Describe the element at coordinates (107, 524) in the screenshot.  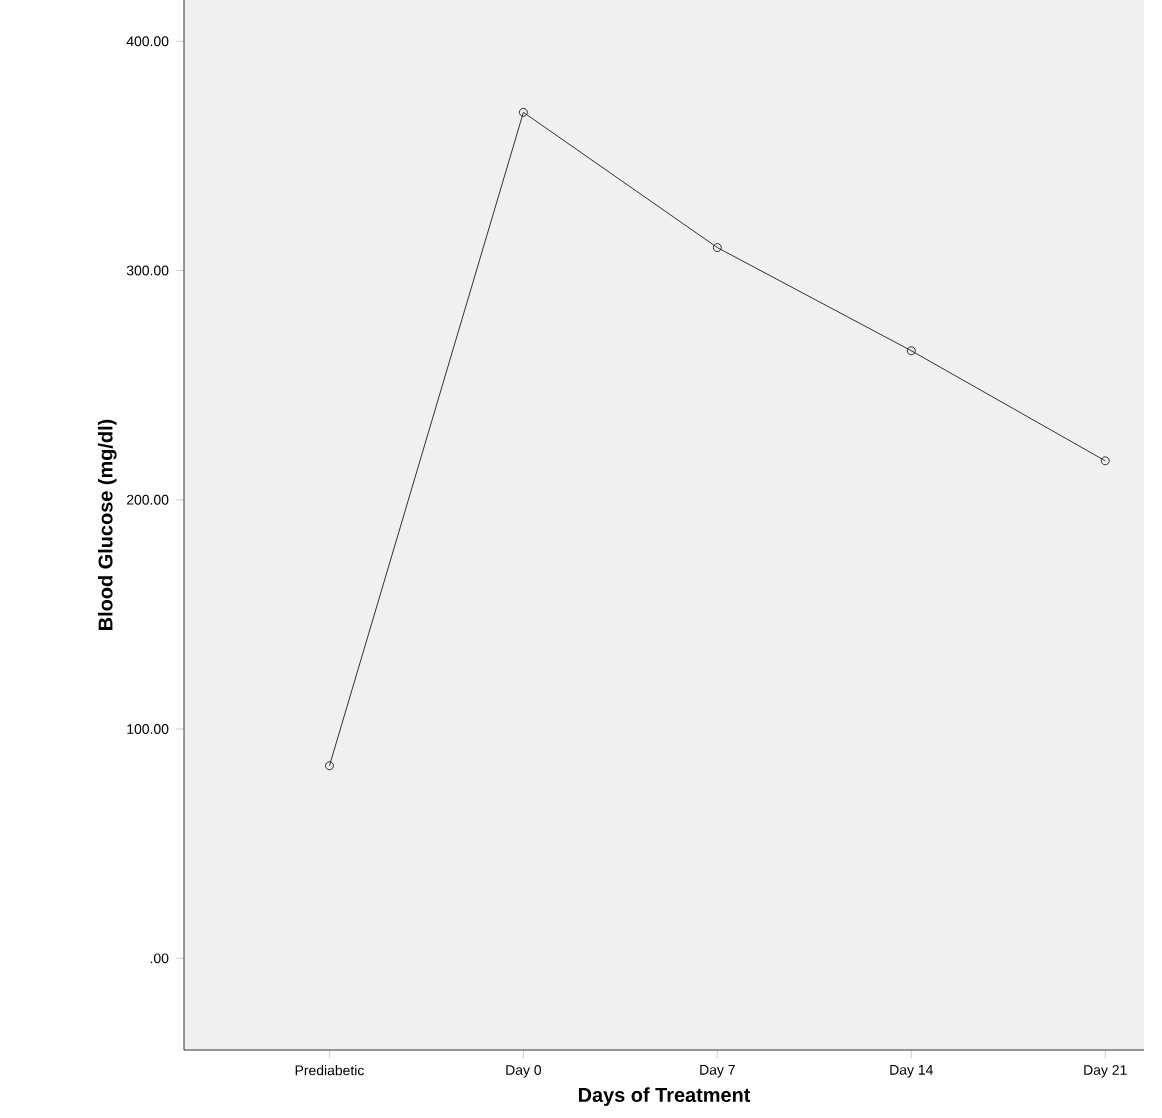
I see `y-axis-title: Blood Glucose (mg/dl)` at that location.